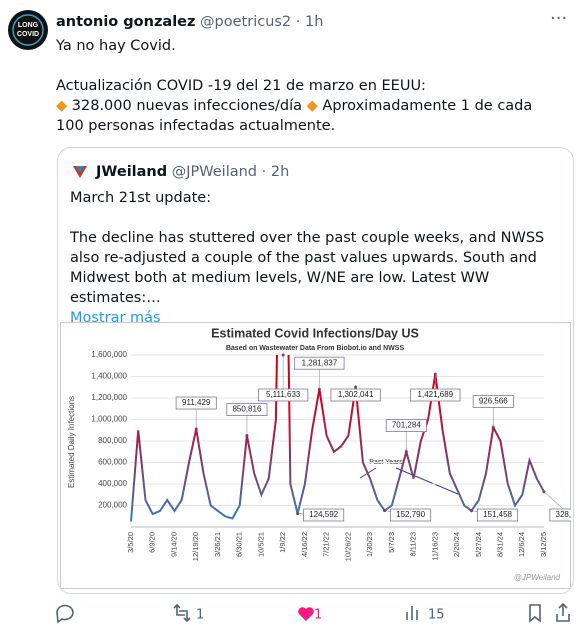  What do you see at coordinates (406, 435) in the screenshot?
I see `callout: 701,284` at bounding box center [406, 435].